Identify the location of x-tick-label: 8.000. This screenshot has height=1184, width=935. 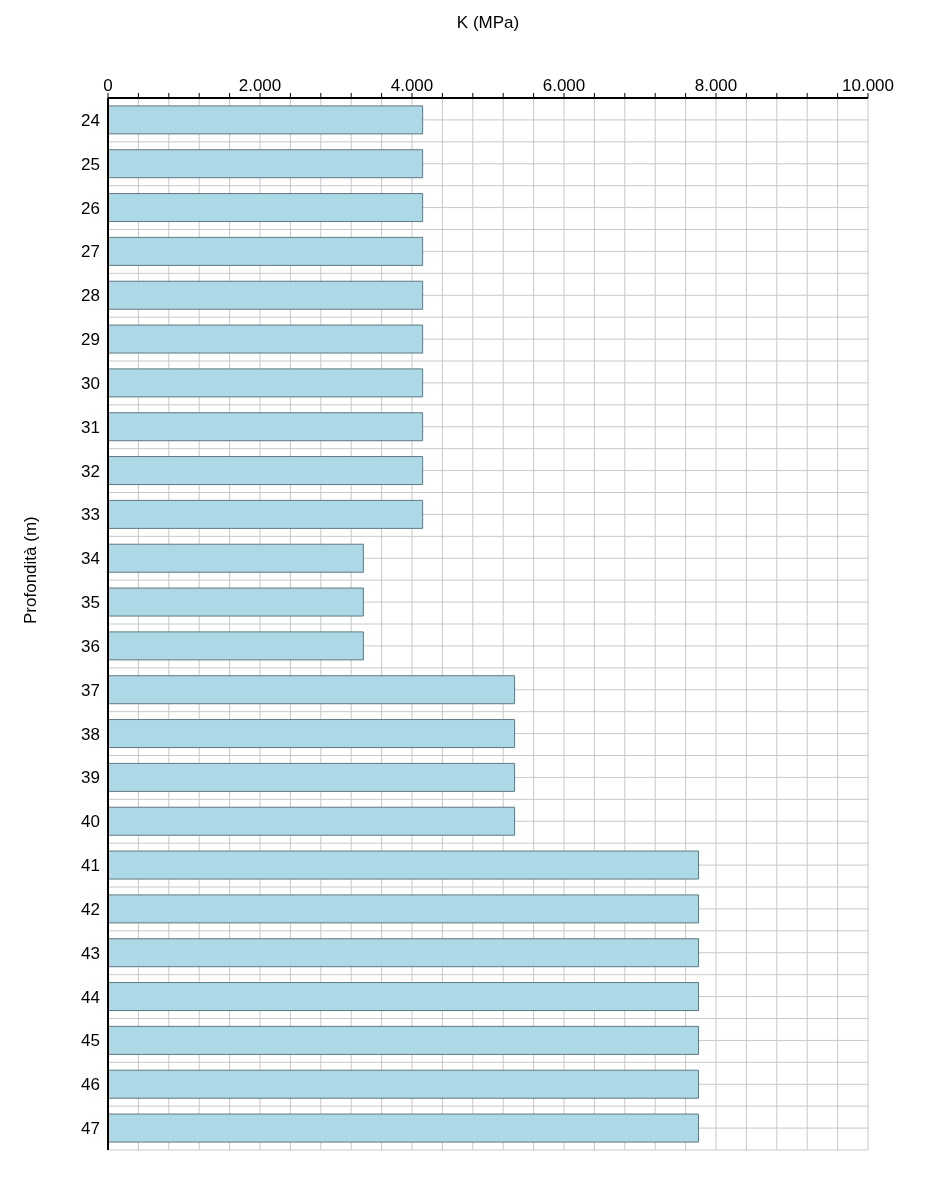
(716, 85).